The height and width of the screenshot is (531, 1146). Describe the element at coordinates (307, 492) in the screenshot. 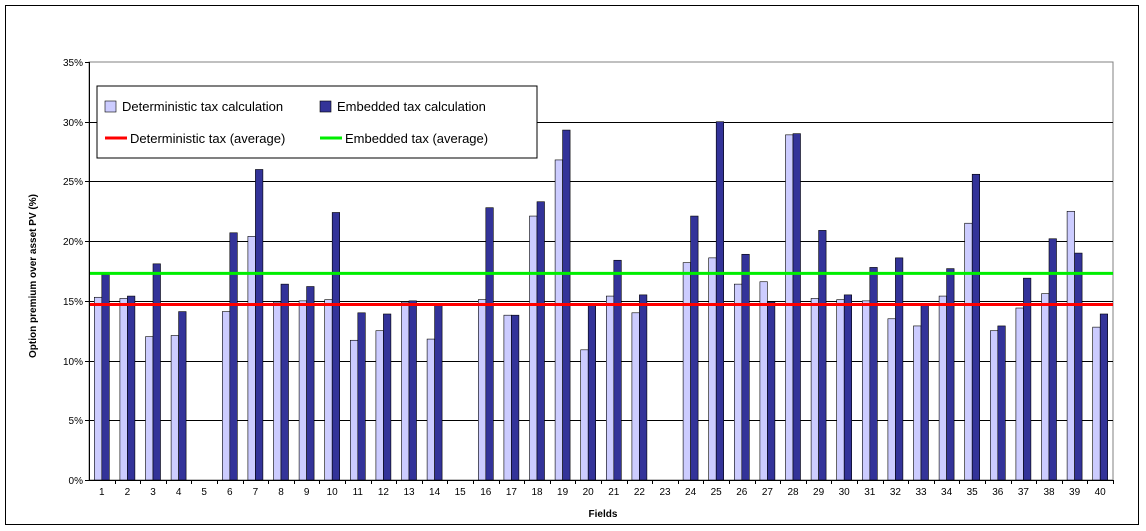

I see `x-tick-label: 9` at that location.